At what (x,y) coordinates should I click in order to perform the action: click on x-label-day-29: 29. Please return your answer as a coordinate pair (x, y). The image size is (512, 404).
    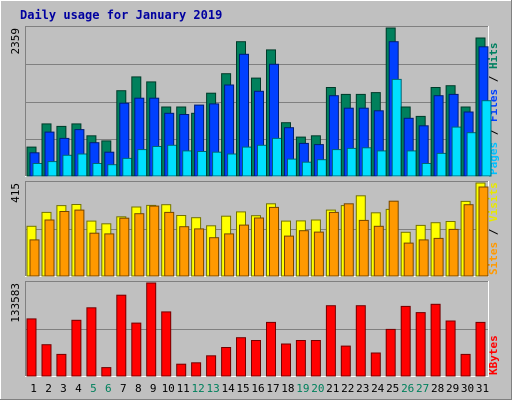
    Looking at the image, I should click on (452, 388).